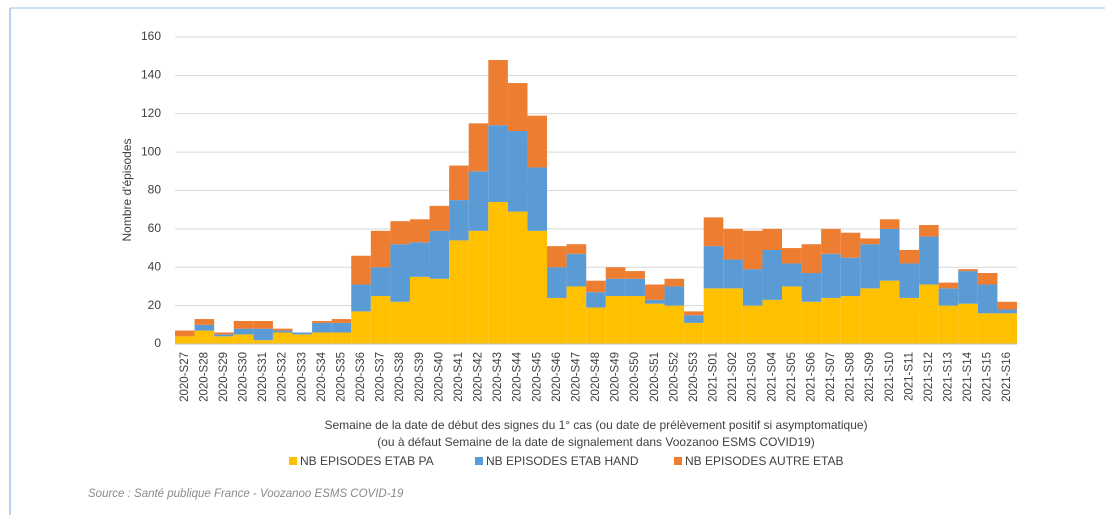  I want to click on x-tick-label: 2020-S47, so click(576, 377).